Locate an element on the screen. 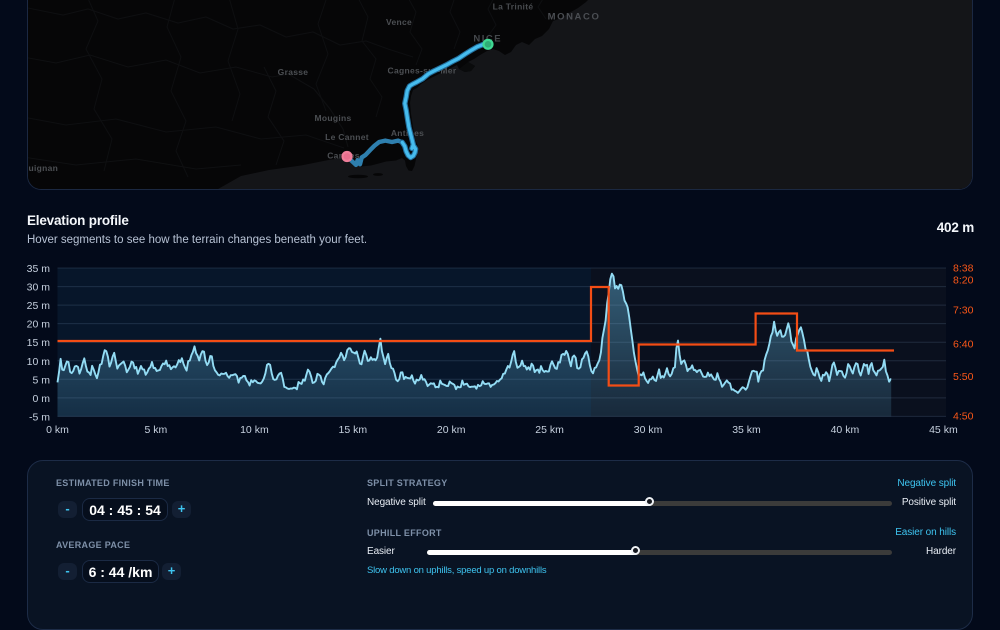  svg-text: 45 km is located at coordinates (943, 430).